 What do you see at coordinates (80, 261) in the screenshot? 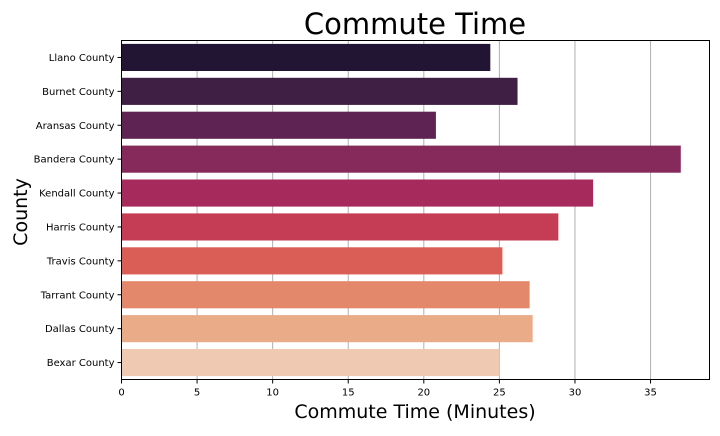
I see `y-tick-label: Travis County` at bounding box center [80, 261].